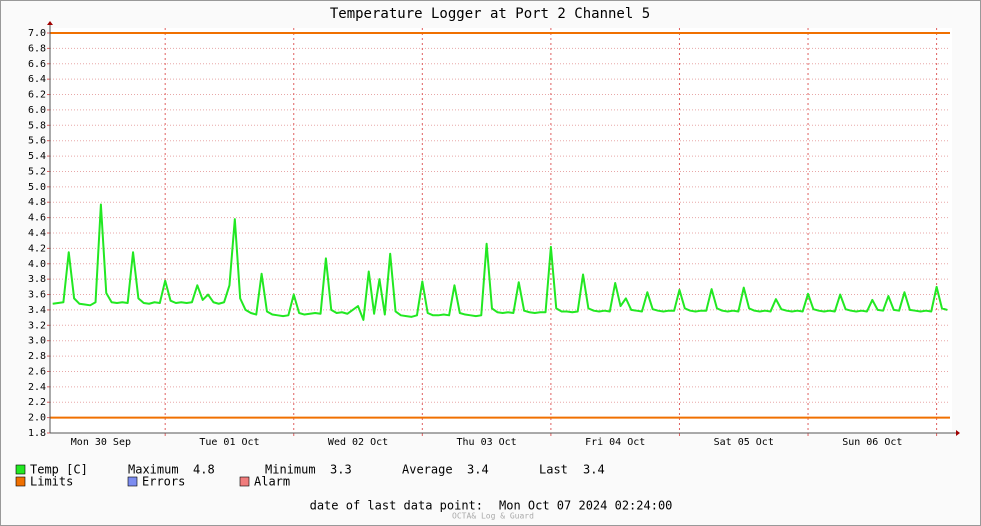 The height and width of the screenshot is (526, 981). I want to click on y-tick-label: 3.8, so click(37, 279).